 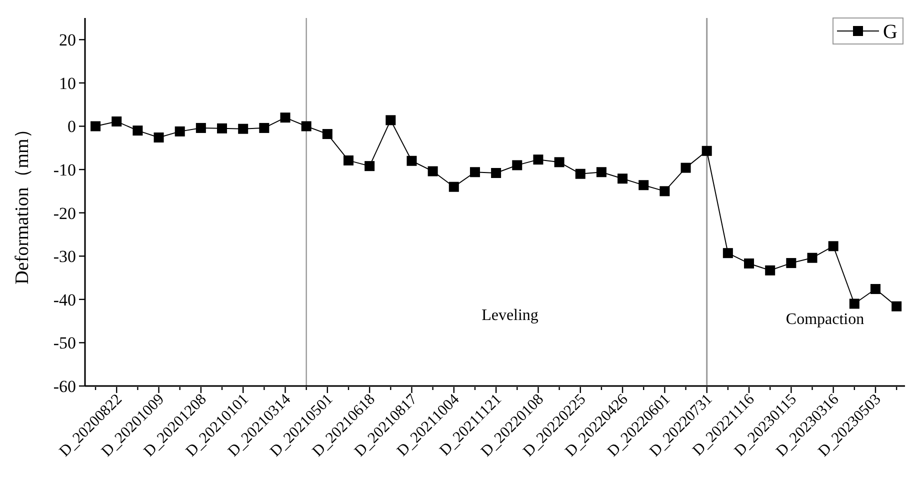 What do you see at coordinates (64, 386) in the screenshot?
I see `y-tick-label: -60` at bounding box center [64, 386].